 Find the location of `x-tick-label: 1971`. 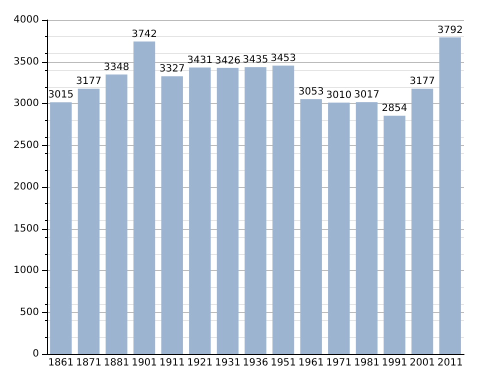

x-tick-label: 1971 is located at coordinates (339, 363).